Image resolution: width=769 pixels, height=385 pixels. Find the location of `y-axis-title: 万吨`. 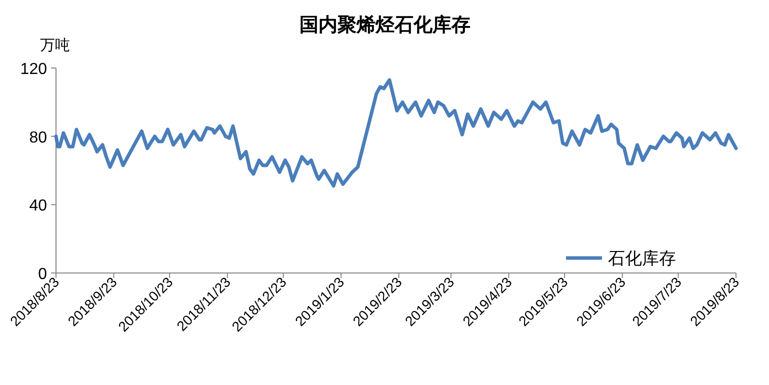

y-axis-title: 万吨 is located at coordinates (55, 45).